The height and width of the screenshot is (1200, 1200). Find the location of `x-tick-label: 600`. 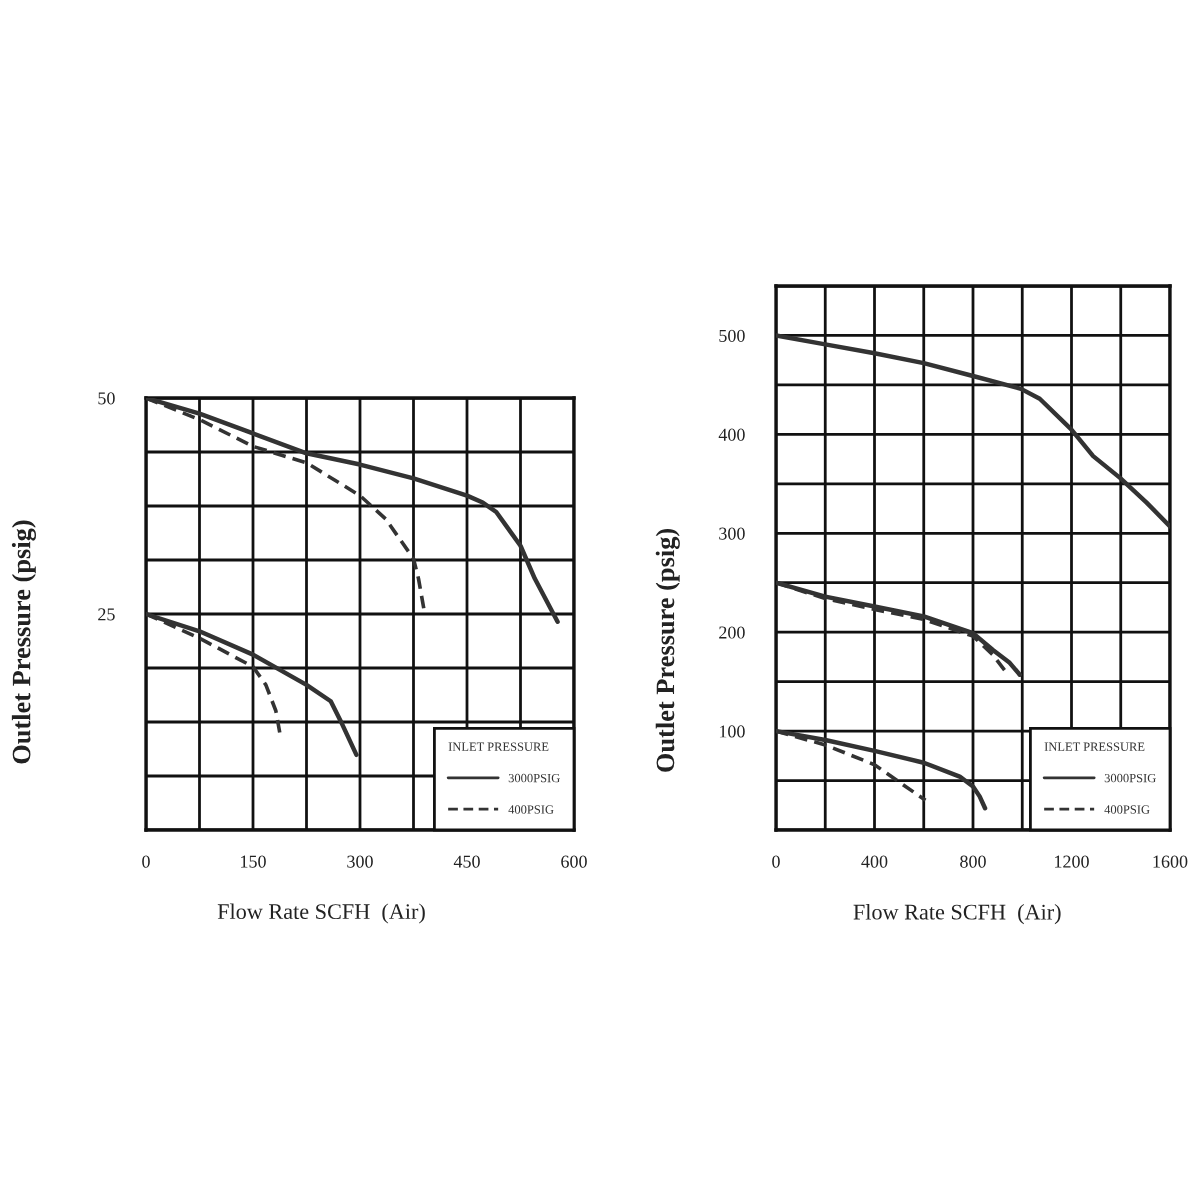

x-tick-label: 600 is located at coordinates (574, 861).